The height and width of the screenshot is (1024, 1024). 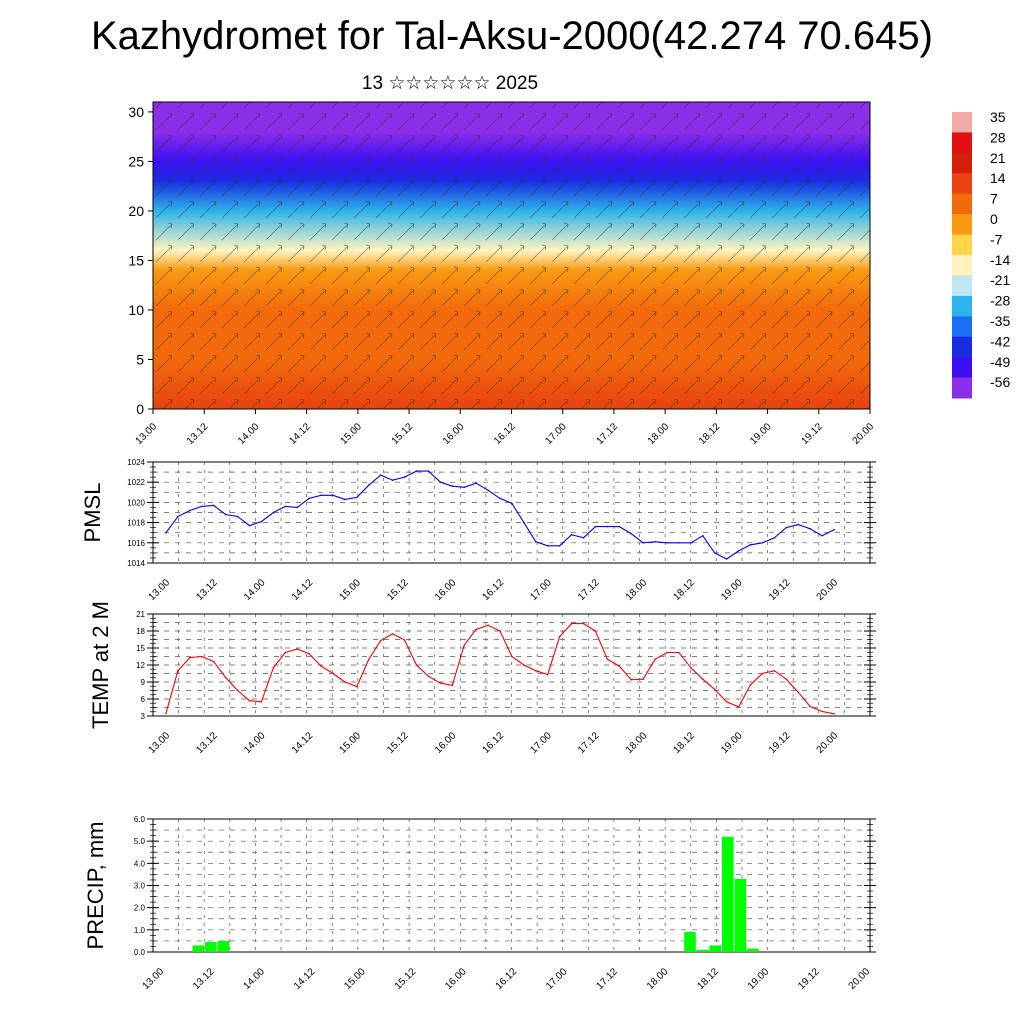 I want to click on xtick-label: 13.12, so click(x=207, y=743).